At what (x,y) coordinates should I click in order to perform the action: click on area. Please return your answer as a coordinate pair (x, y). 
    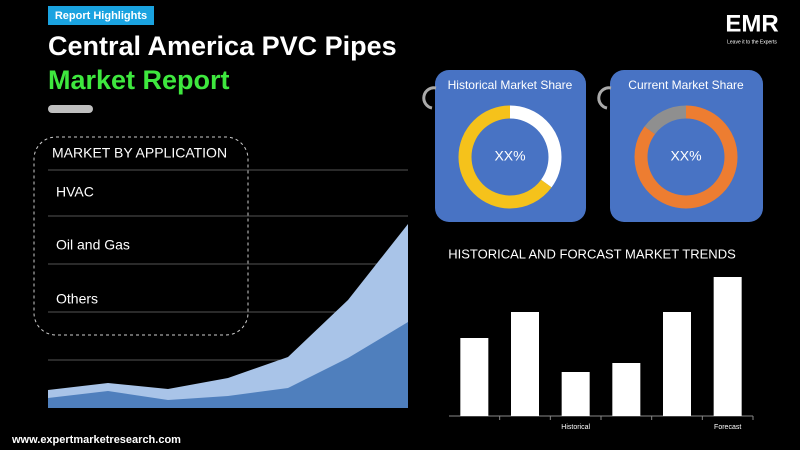
    Looking at the image, I should click on (228, 365).